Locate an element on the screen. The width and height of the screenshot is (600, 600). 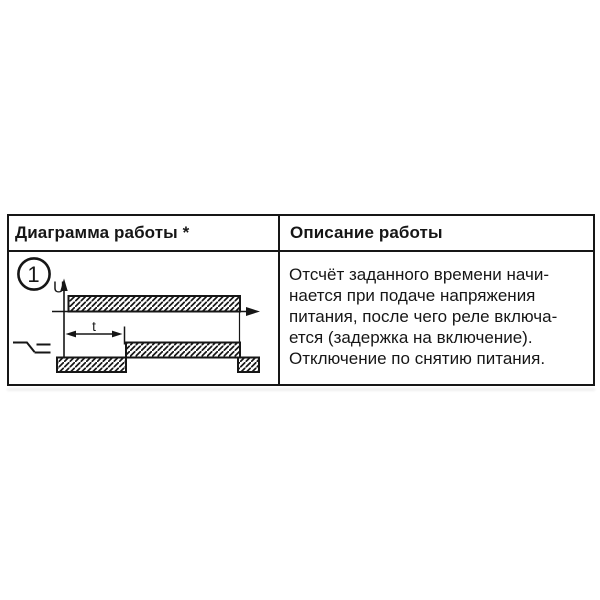
description-column-header: Описание работы is located at coordinates (436, 234).